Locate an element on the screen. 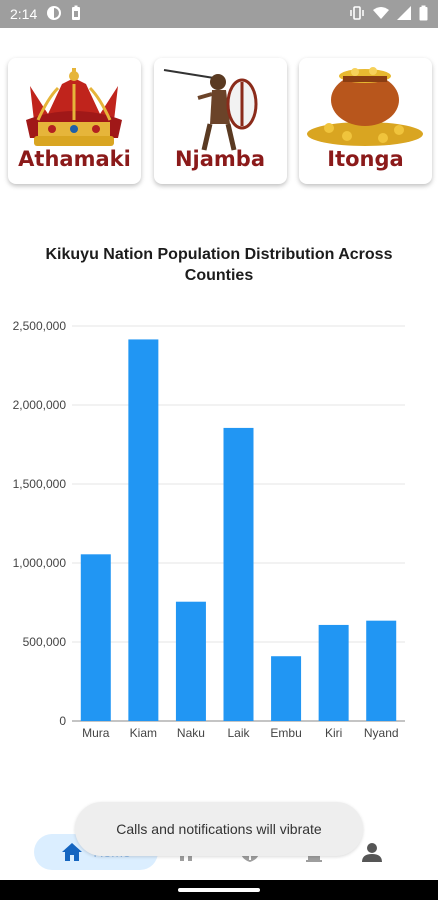 This screenshot has width=438, height=900. y-tick-label: 2,500,000 is located at coordinates (40, 326).